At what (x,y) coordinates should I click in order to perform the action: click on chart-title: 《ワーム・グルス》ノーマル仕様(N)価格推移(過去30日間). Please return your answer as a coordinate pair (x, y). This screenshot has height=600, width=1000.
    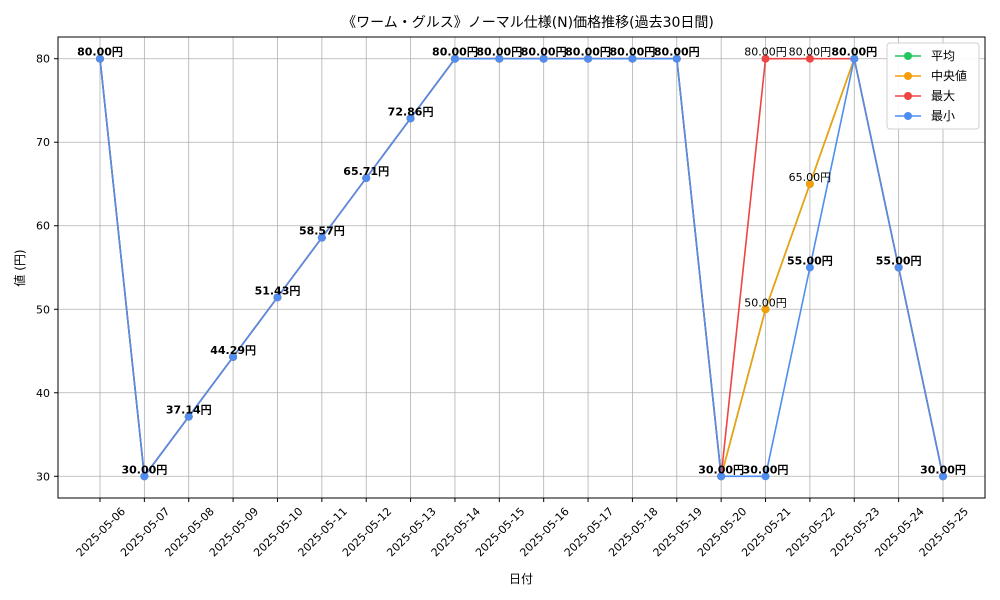
    Looking at the image, I should click on (528, 23).